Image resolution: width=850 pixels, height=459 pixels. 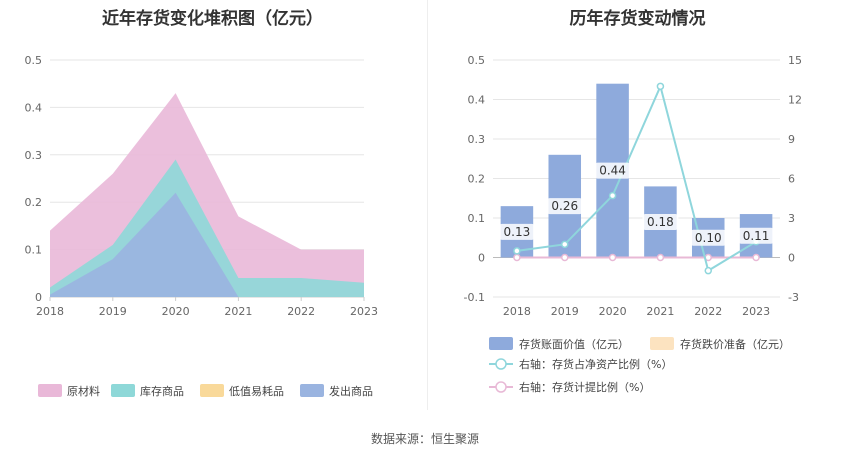 What do you see at coordinates (584, 387) in the screenshot?
I see `right-legend-label: 右轴：存货计提比例（%）` at bounding box center [584, 387].